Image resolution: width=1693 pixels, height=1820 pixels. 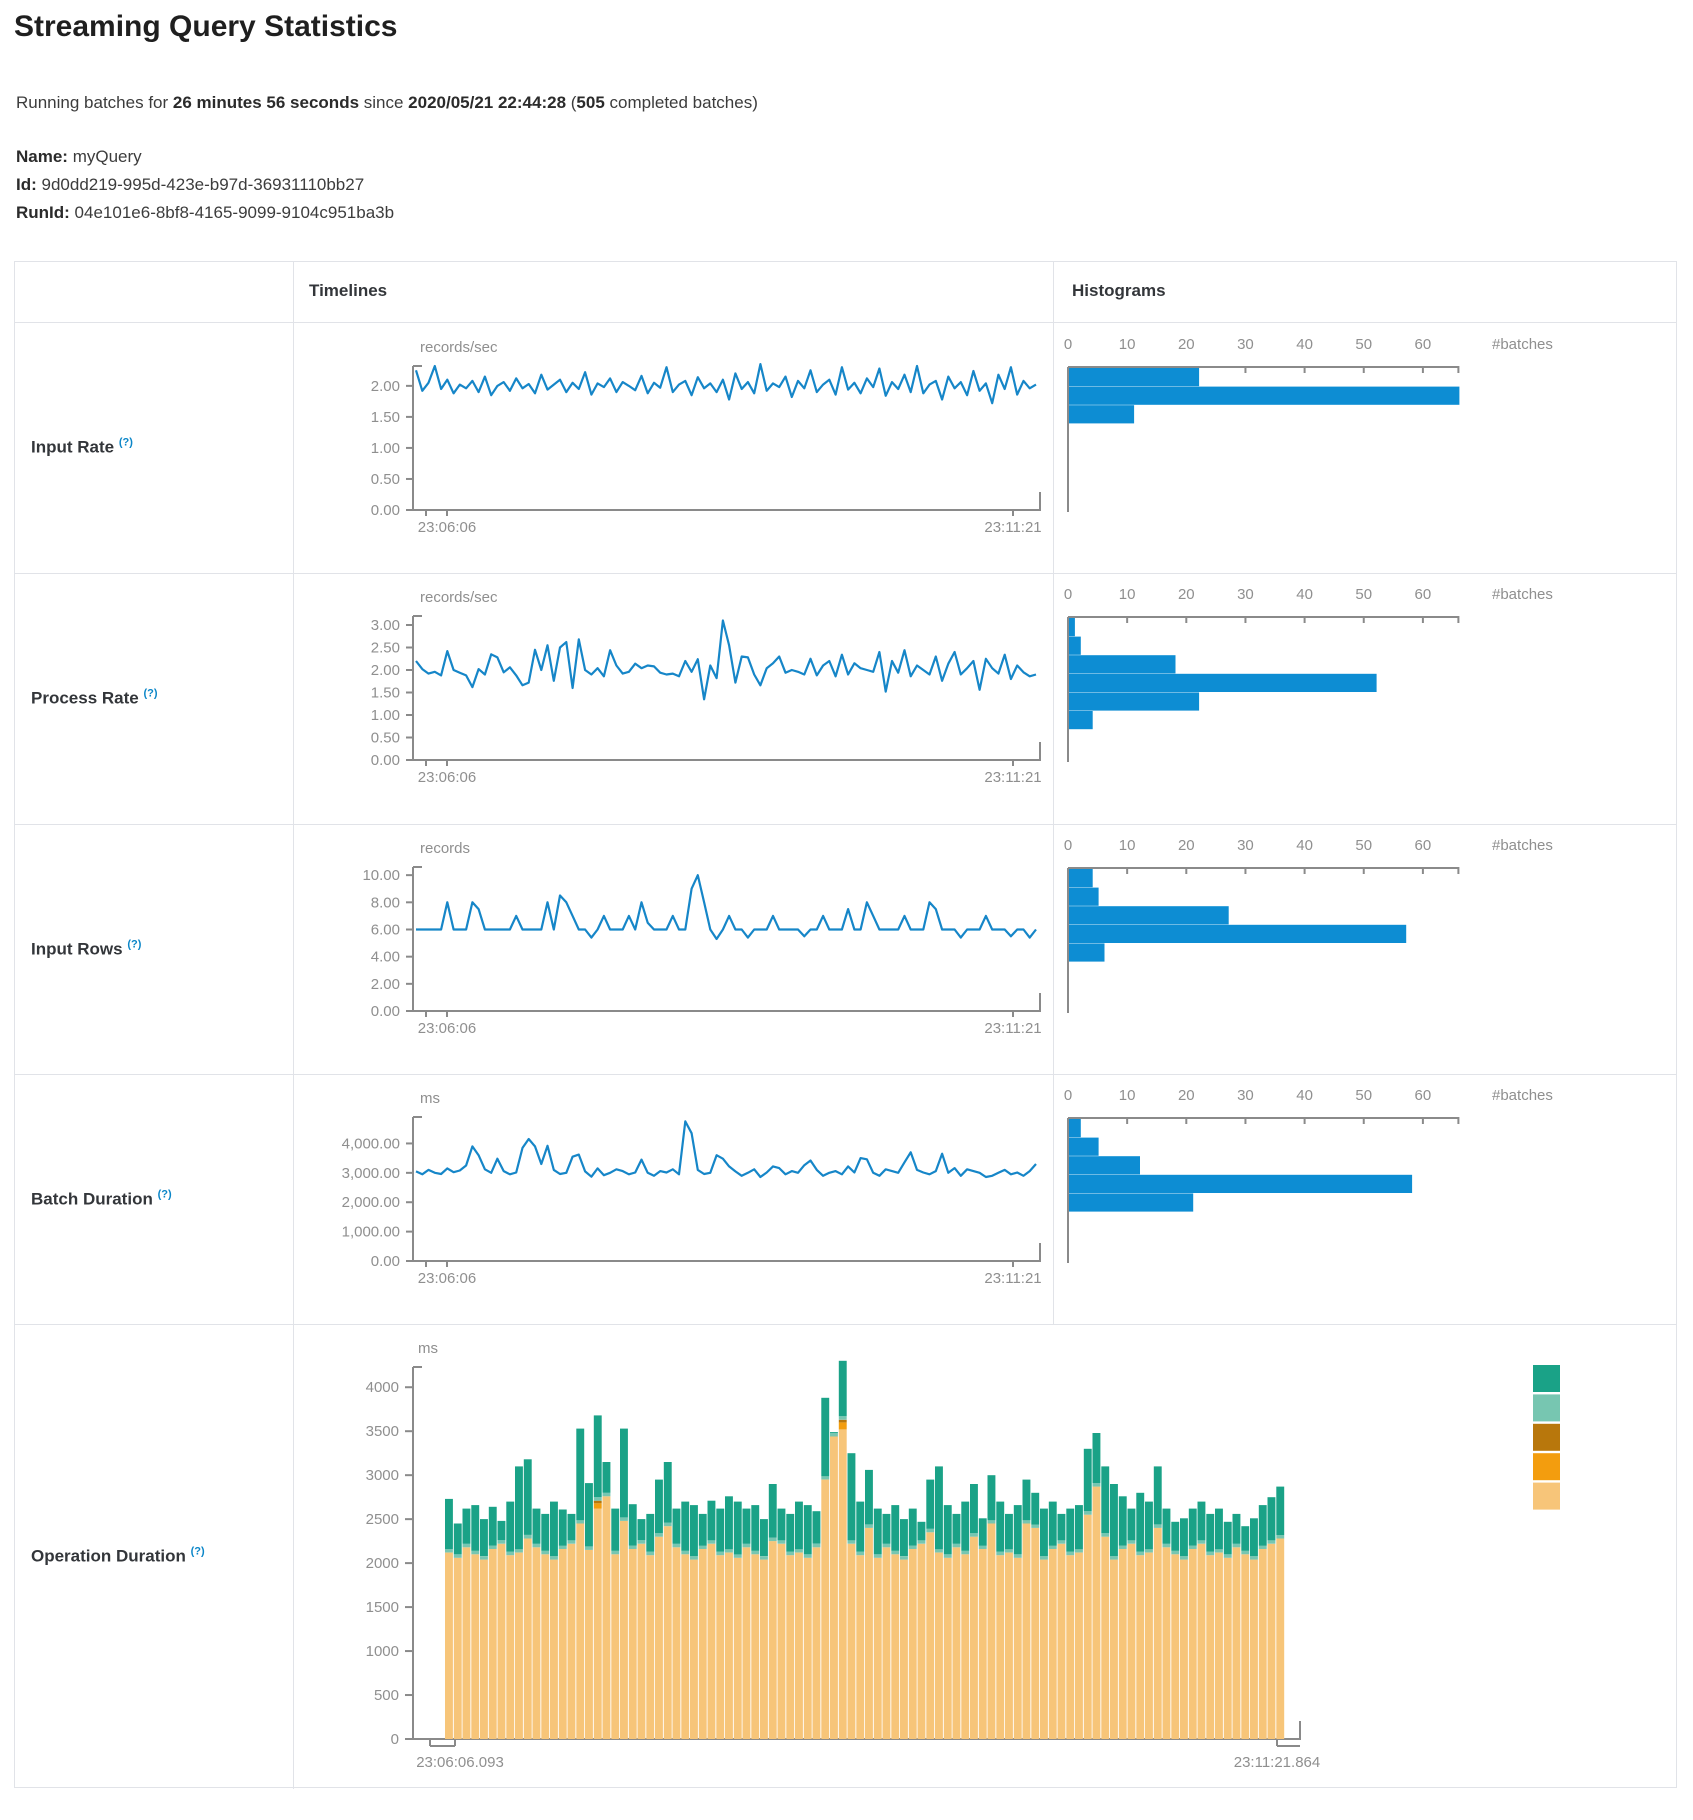 I want to click on tan-swatch, so click(x=1546, y=1496).